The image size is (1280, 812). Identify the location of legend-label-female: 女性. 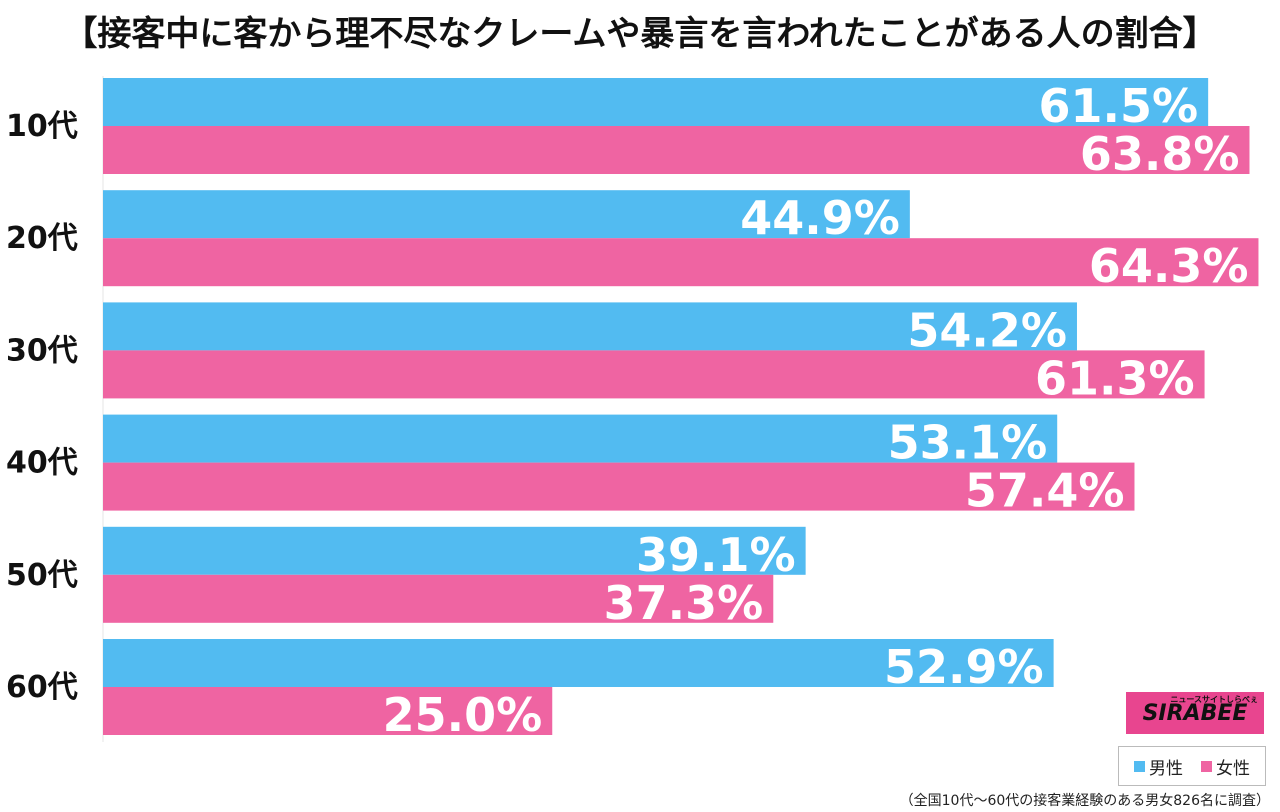
(1233, 768).